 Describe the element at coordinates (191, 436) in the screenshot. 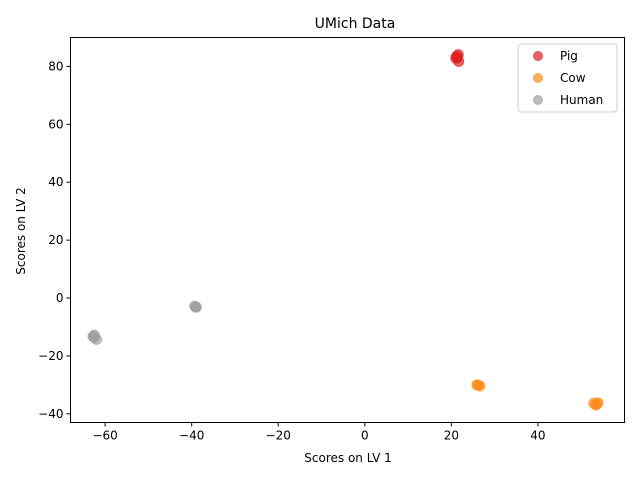

I see `x-tick-label: −40` at that location.